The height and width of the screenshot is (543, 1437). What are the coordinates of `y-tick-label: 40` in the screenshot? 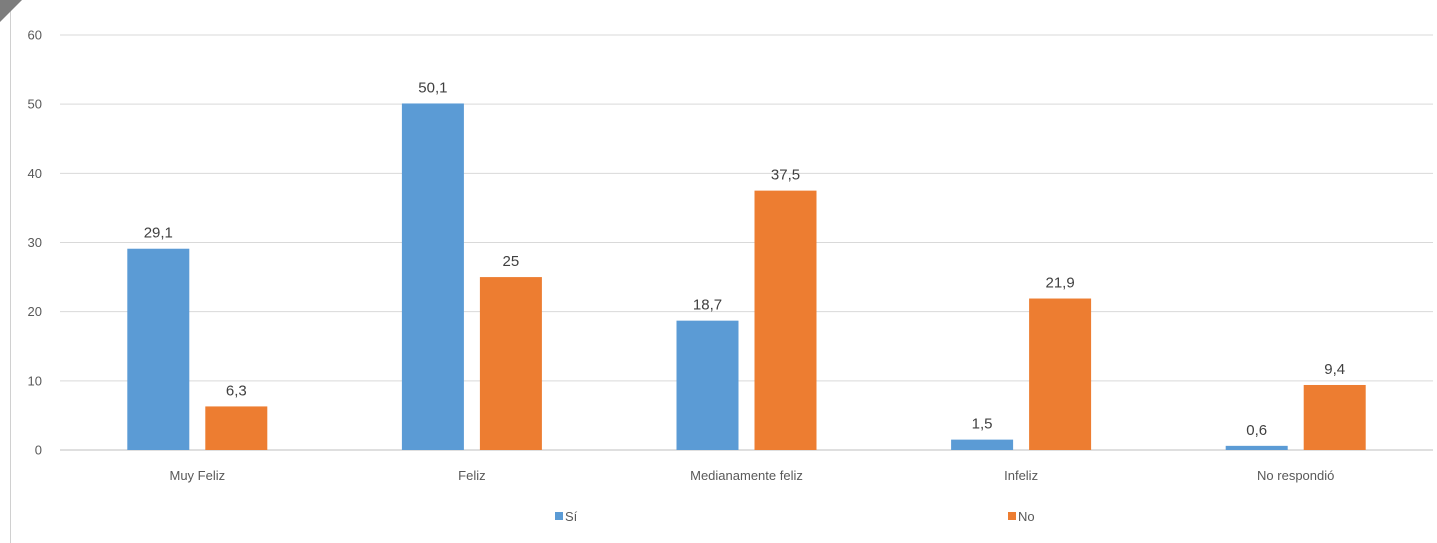 It's located at (35, 173).